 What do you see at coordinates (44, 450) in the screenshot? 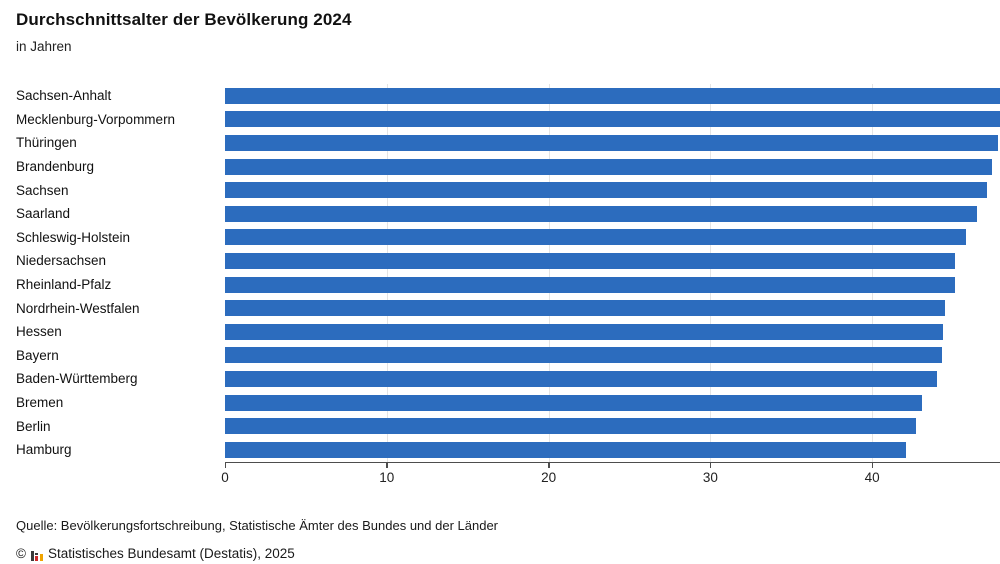
I see `category-label: Hamburg` at bounding box center [44, 450].